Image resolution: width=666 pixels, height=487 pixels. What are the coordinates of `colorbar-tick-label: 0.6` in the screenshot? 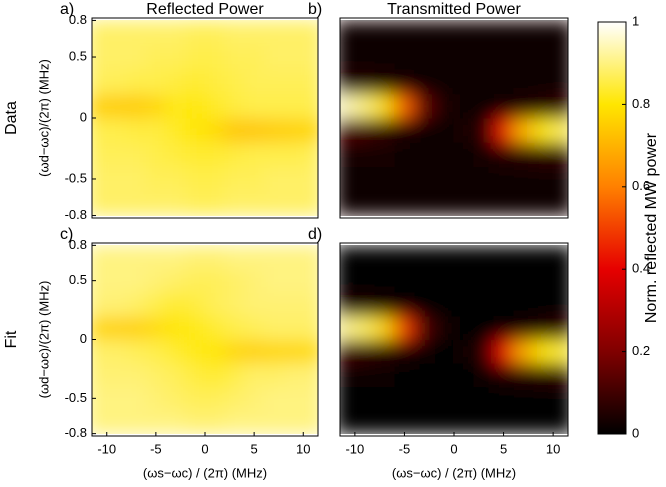 It's located at (641, 185).